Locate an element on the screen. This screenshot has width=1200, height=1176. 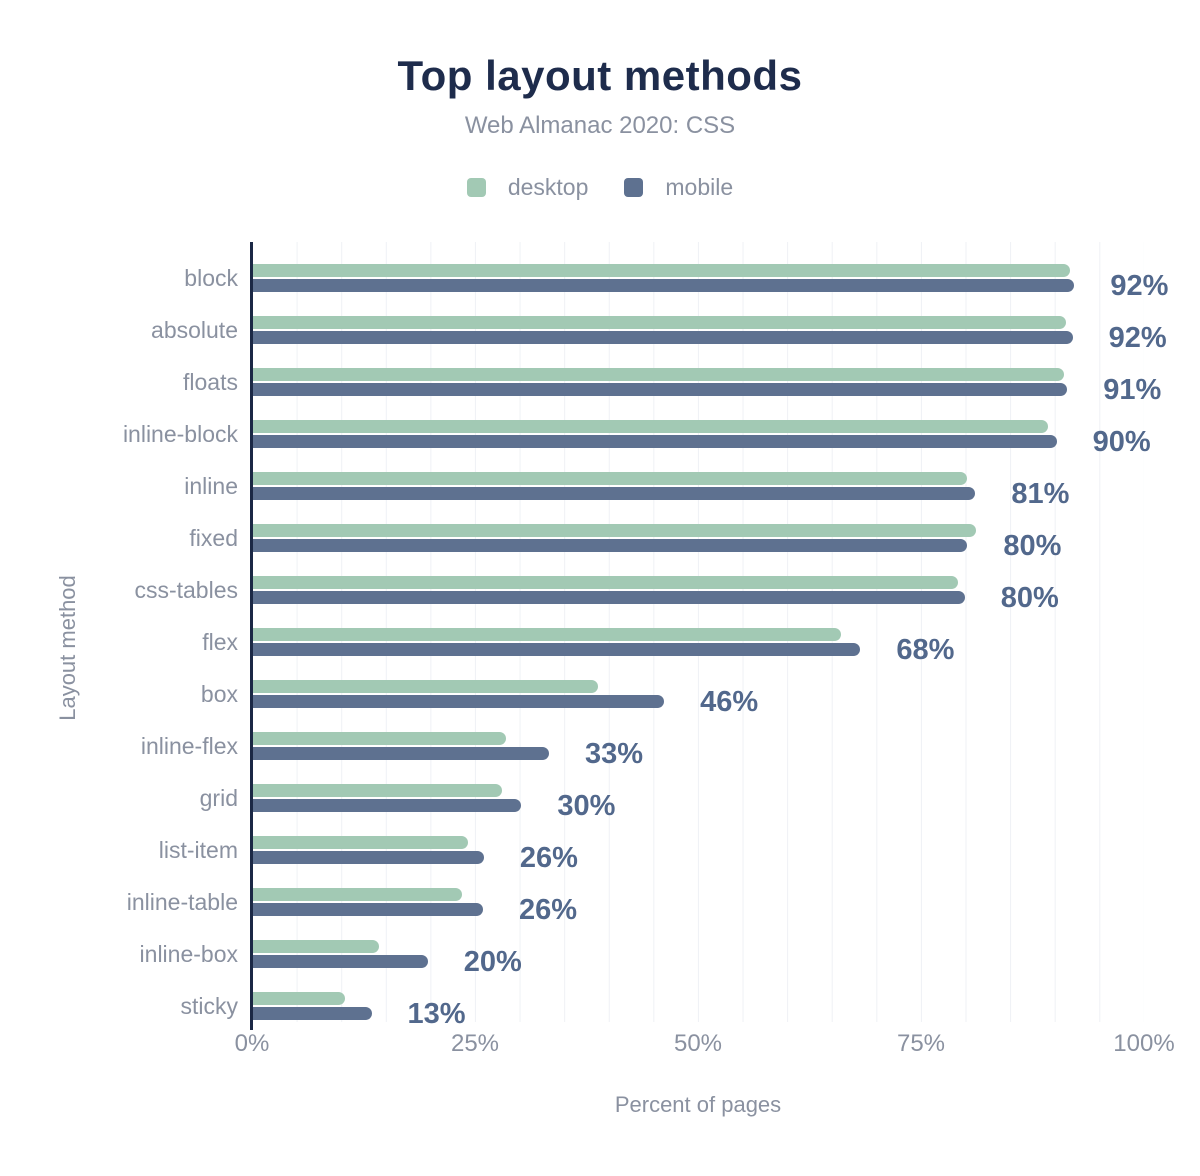
mobile-bar-block is located at coordinates (663, 285).